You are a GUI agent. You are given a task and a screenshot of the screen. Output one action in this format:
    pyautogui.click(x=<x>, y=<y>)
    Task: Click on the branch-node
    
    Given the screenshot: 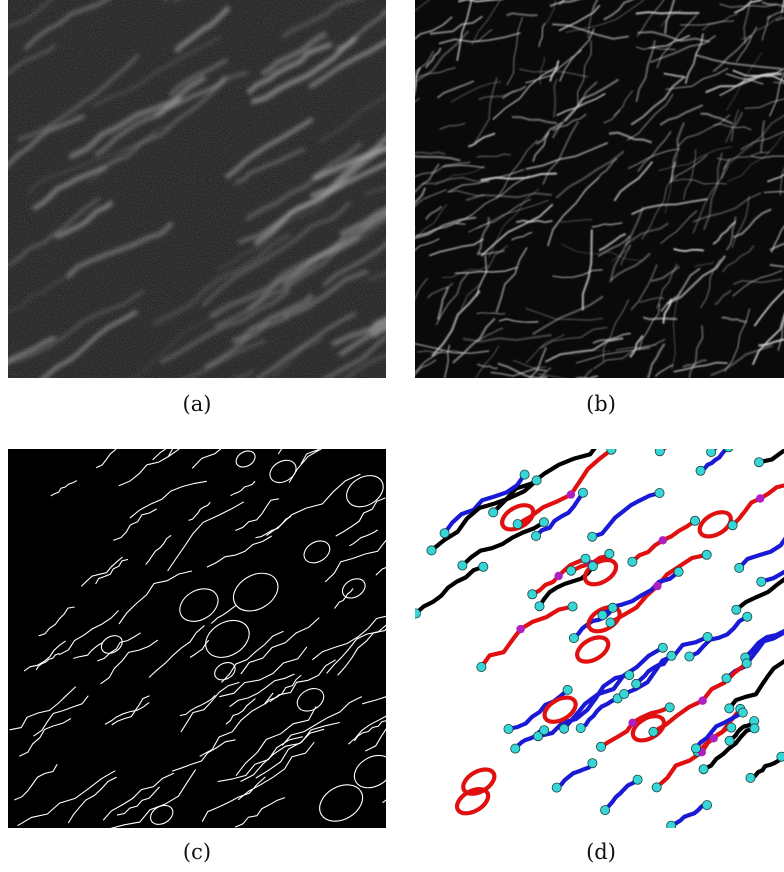 What is the action you would take?
    pyautogui.click(x=760, y=498)
    